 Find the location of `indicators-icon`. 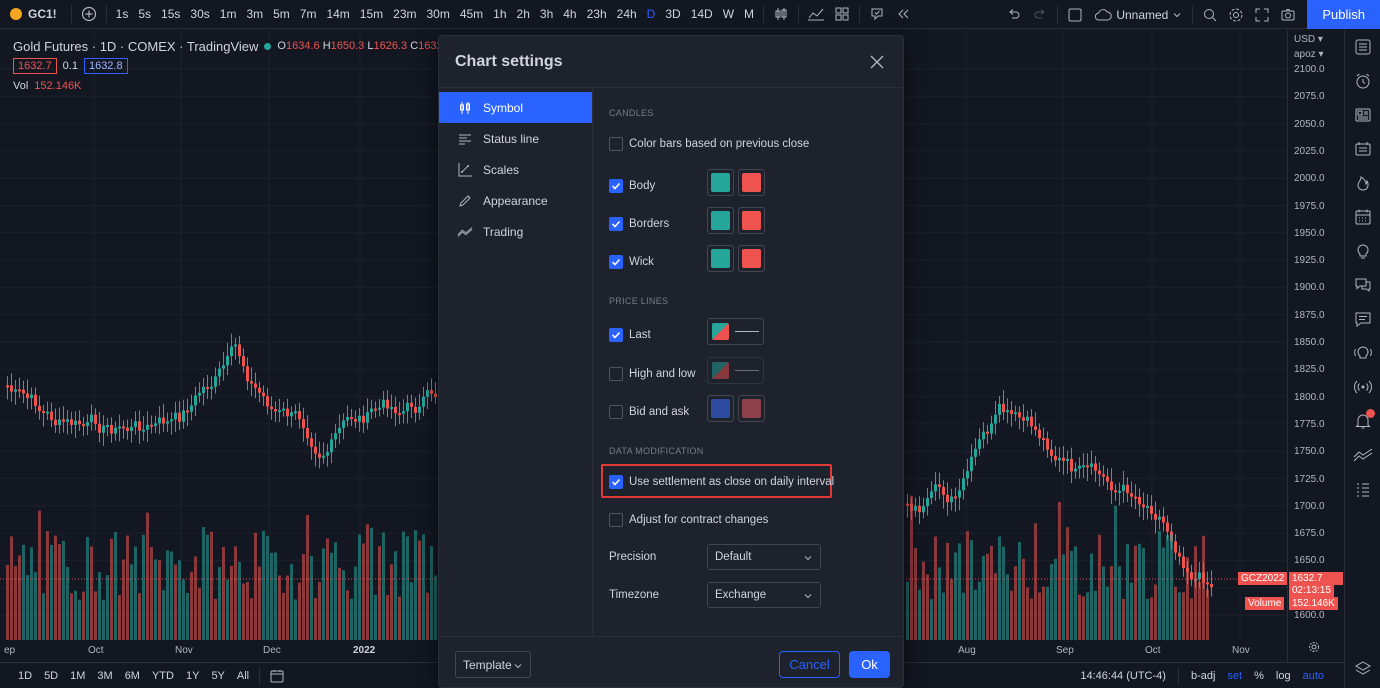

indicators-icon is located at coordinates (816, 14).